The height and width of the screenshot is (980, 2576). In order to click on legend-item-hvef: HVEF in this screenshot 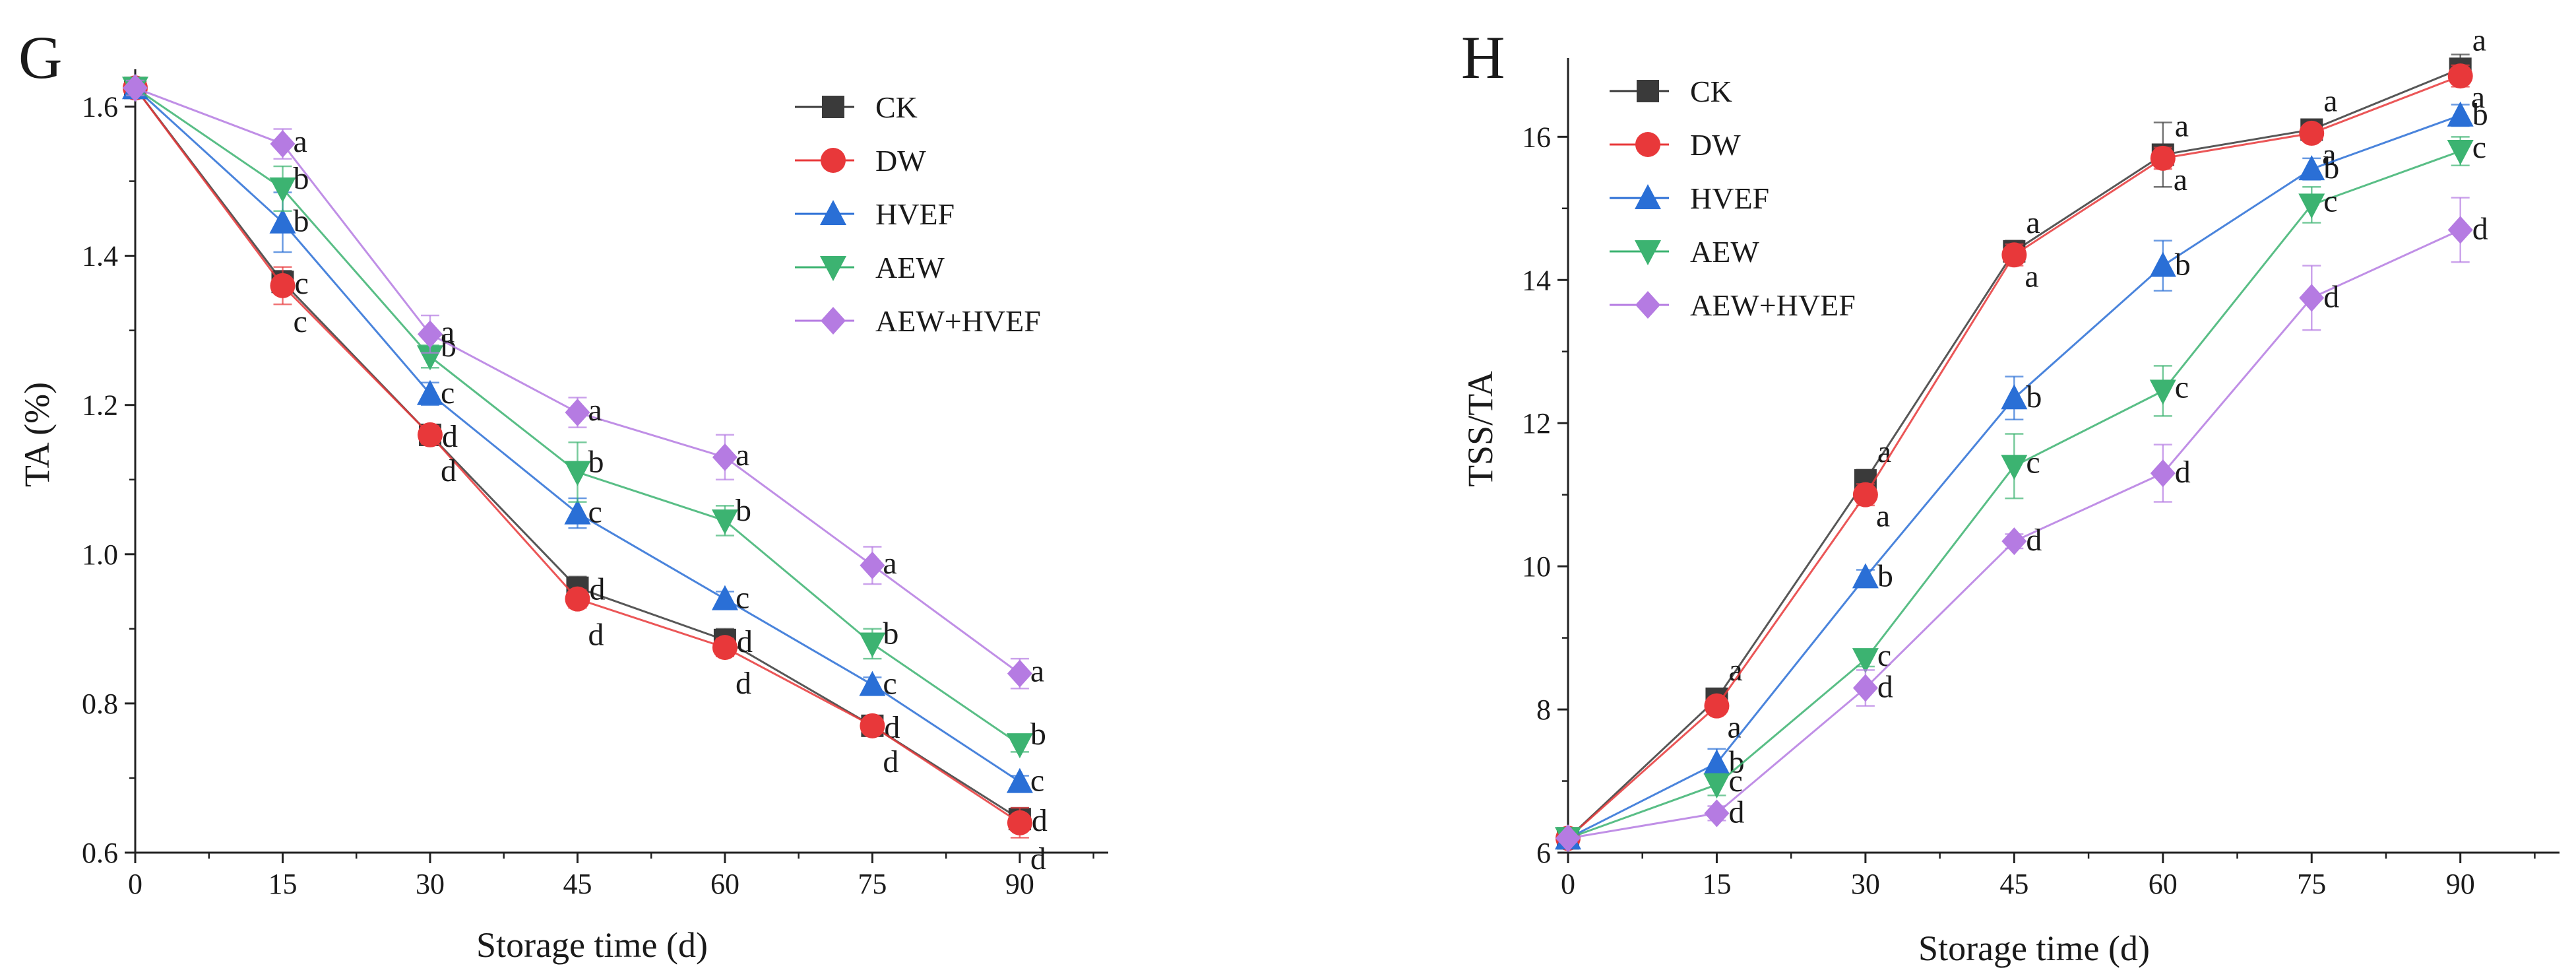, I will do `click(1689, 198)`.